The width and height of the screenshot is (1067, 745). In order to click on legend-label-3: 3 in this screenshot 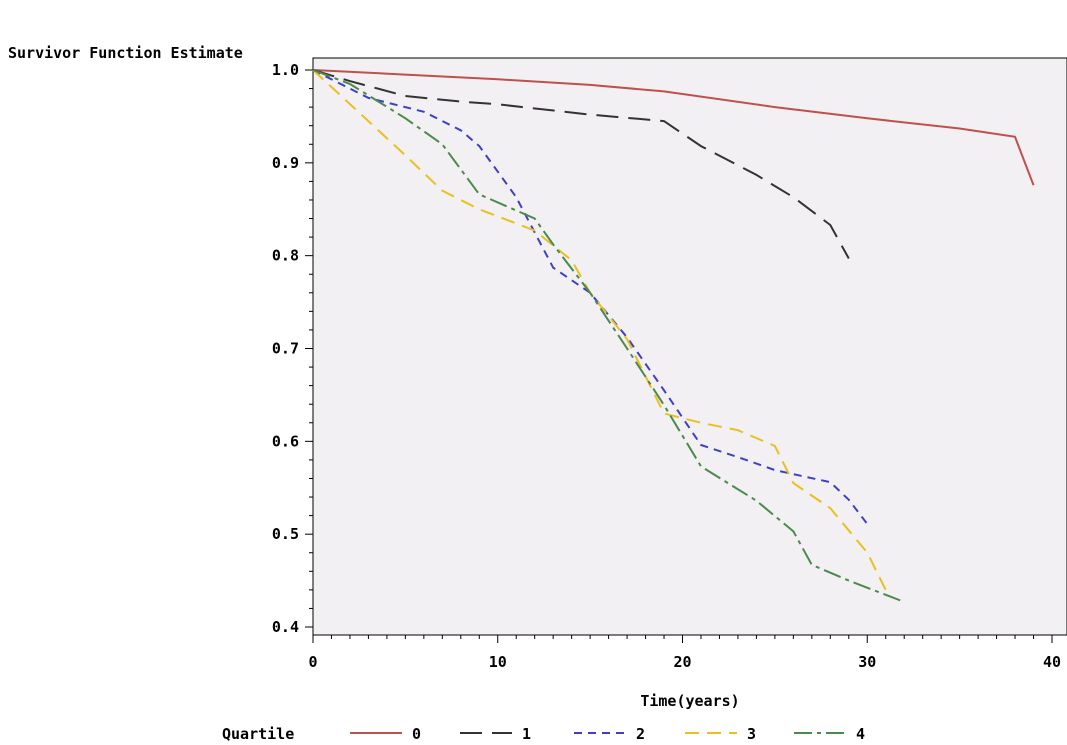, I will do `click(751, 734)`.